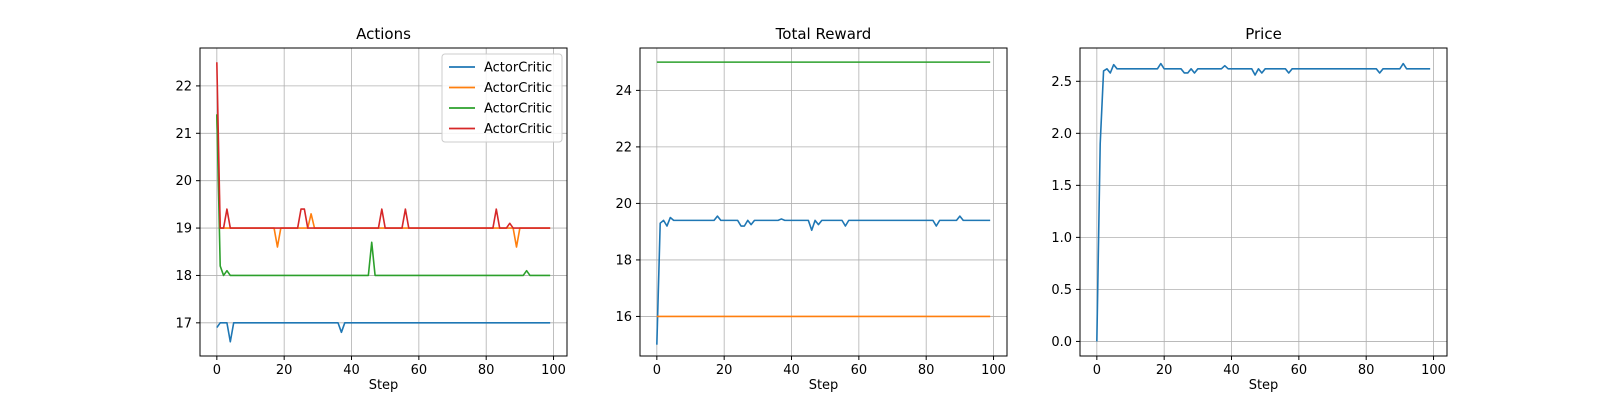 Image resolution: width=1600 pixels, height=400 pixels. What do you see at coordinates (1061, 186) in the screenshot?
I see `y-tick-label: 1.5` at bounding box center [1061, 186].